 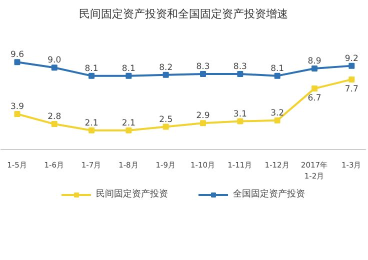 I want to click on data-label: 2.8, so click(x=55, y=117).